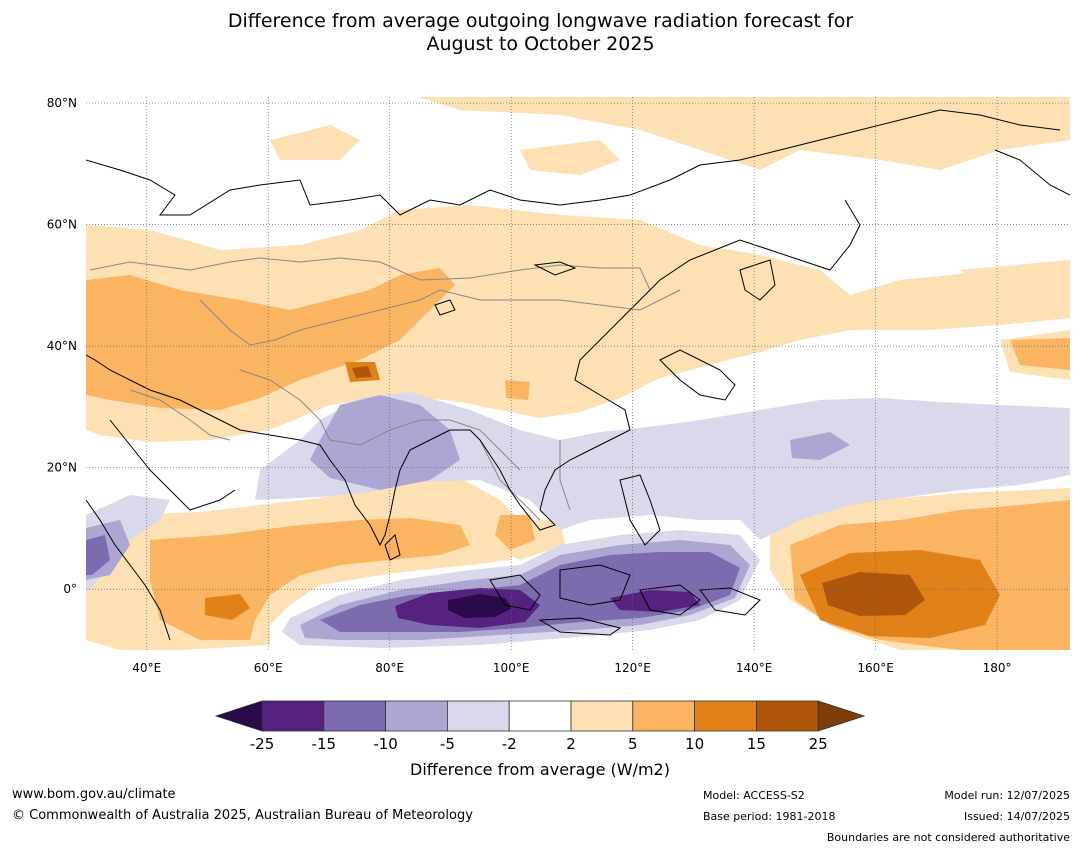  Describe the element at coordinates (756, 744) in the screenshot. I see `colorbar-tick-label: 15` at that location.